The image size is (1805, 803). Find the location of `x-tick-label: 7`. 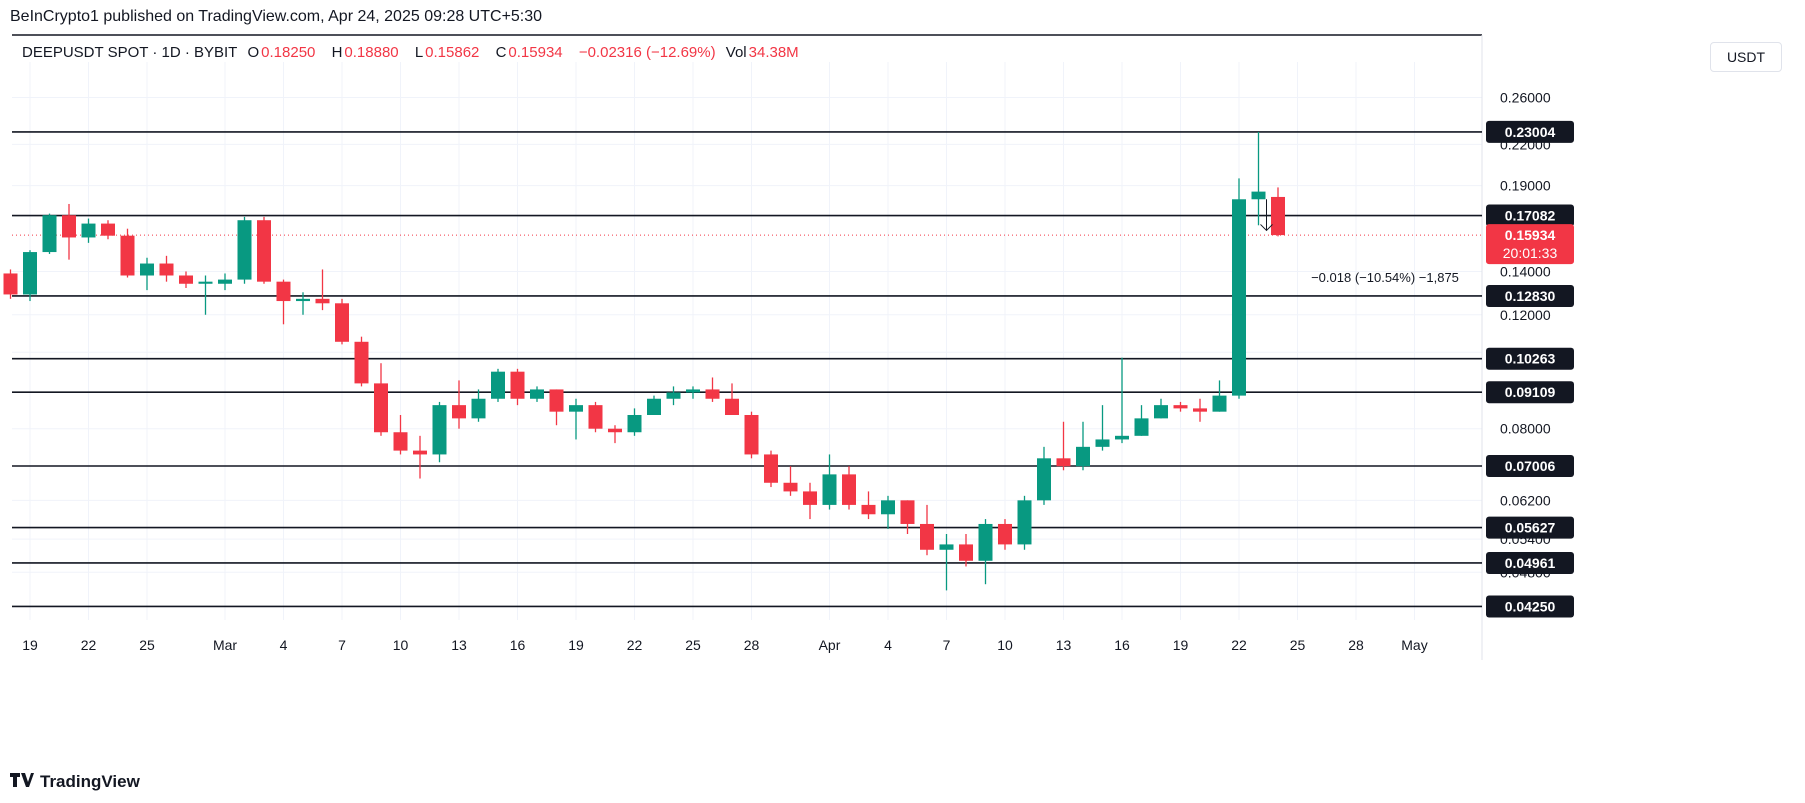

x-tick-label: 7 is located at coordinates (947, 645).